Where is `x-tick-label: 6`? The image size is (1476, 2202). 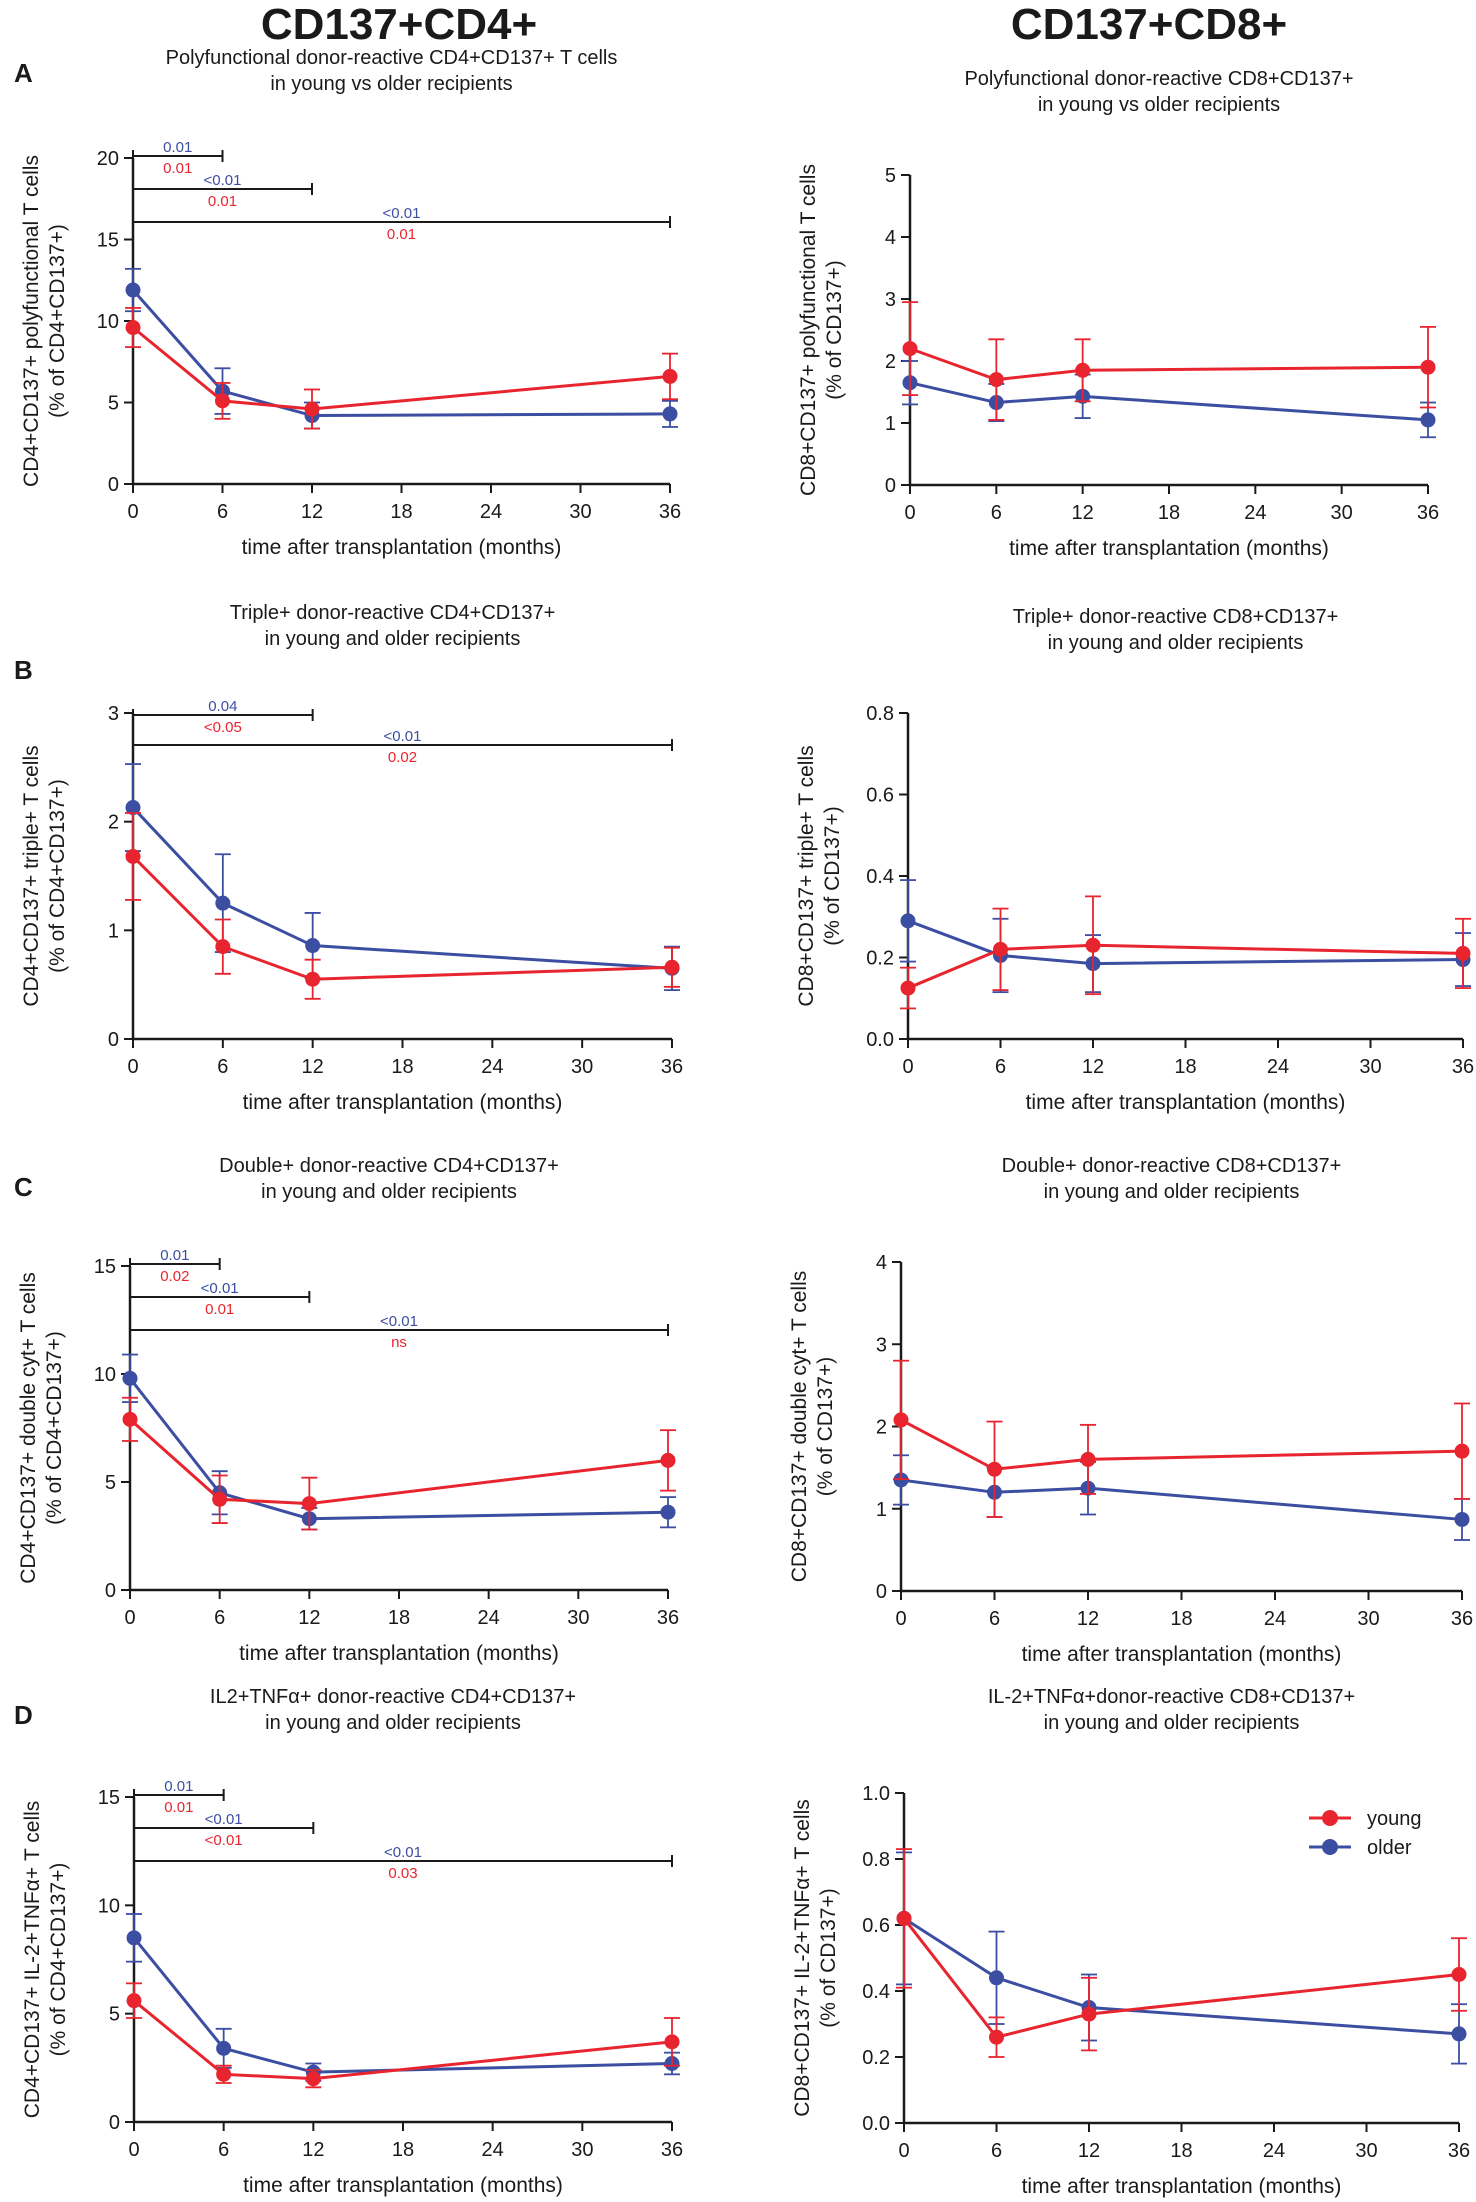 x-tick-label: 6 is located at coordinates (996, 2151).